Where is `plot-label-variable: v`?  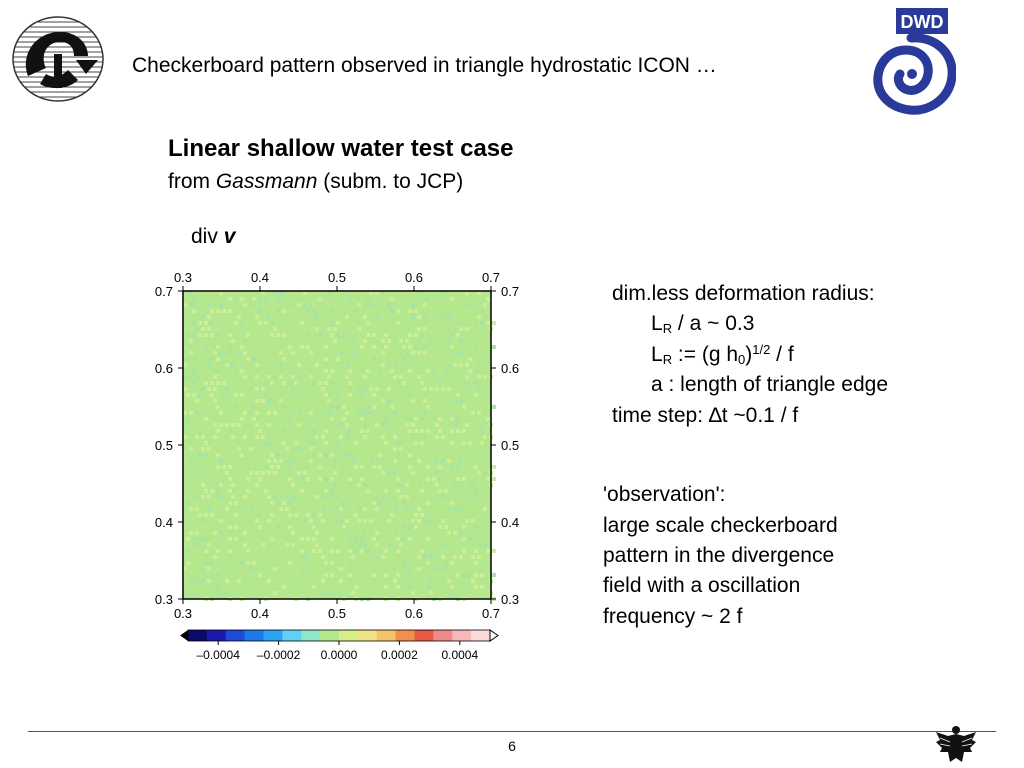 plot-label-variable: v is located at coordinates (229, 236).